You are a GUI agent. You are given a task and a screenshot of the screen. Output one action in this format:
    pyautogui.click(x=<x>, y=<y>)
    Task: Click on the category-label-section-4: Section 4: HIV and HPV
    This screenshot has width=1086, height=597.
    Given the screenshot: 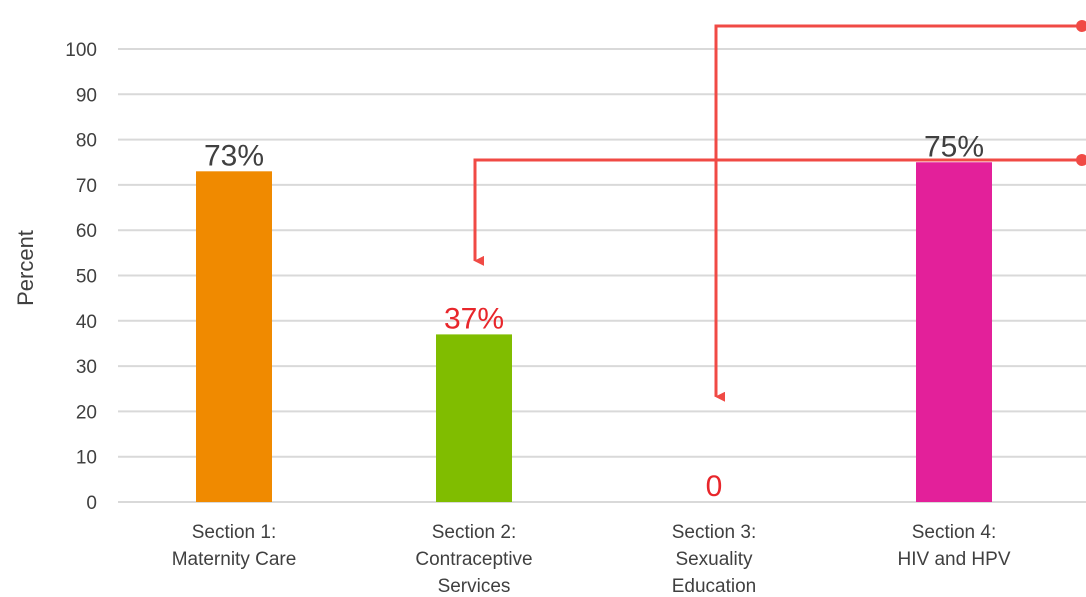 What is the action you would take?
    pyautogui.click(x=954, y=546)
    